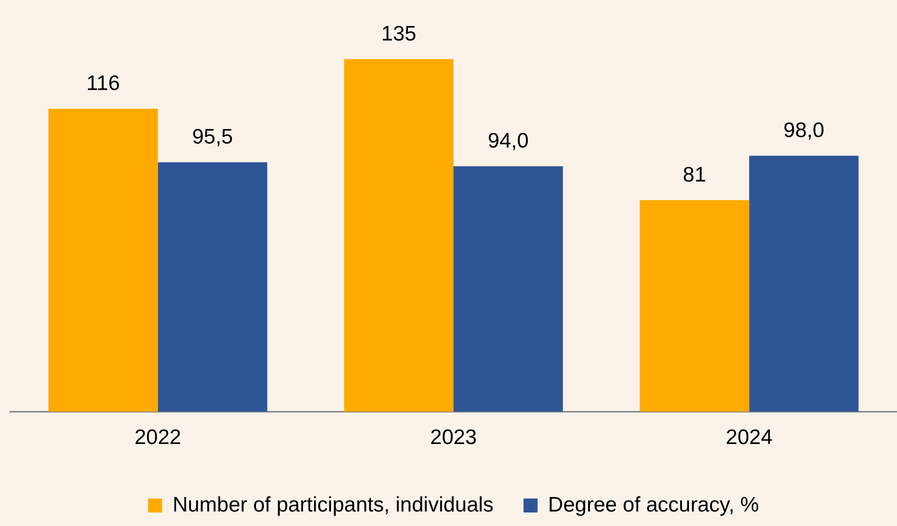  What do you see at coordinates (803, 130) in the screenshot?
I see `data-label: 98,0` at bounding box center [803, 130].